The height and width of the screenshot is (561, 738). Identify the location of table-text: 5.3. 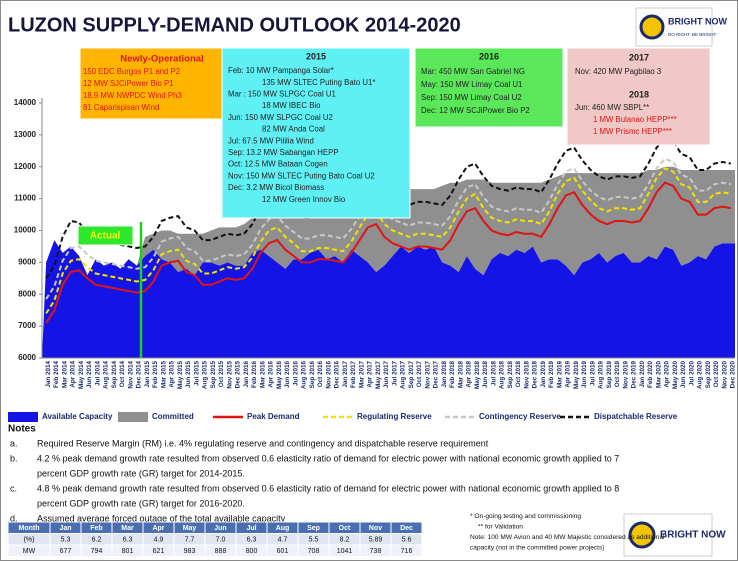
(66, 540).